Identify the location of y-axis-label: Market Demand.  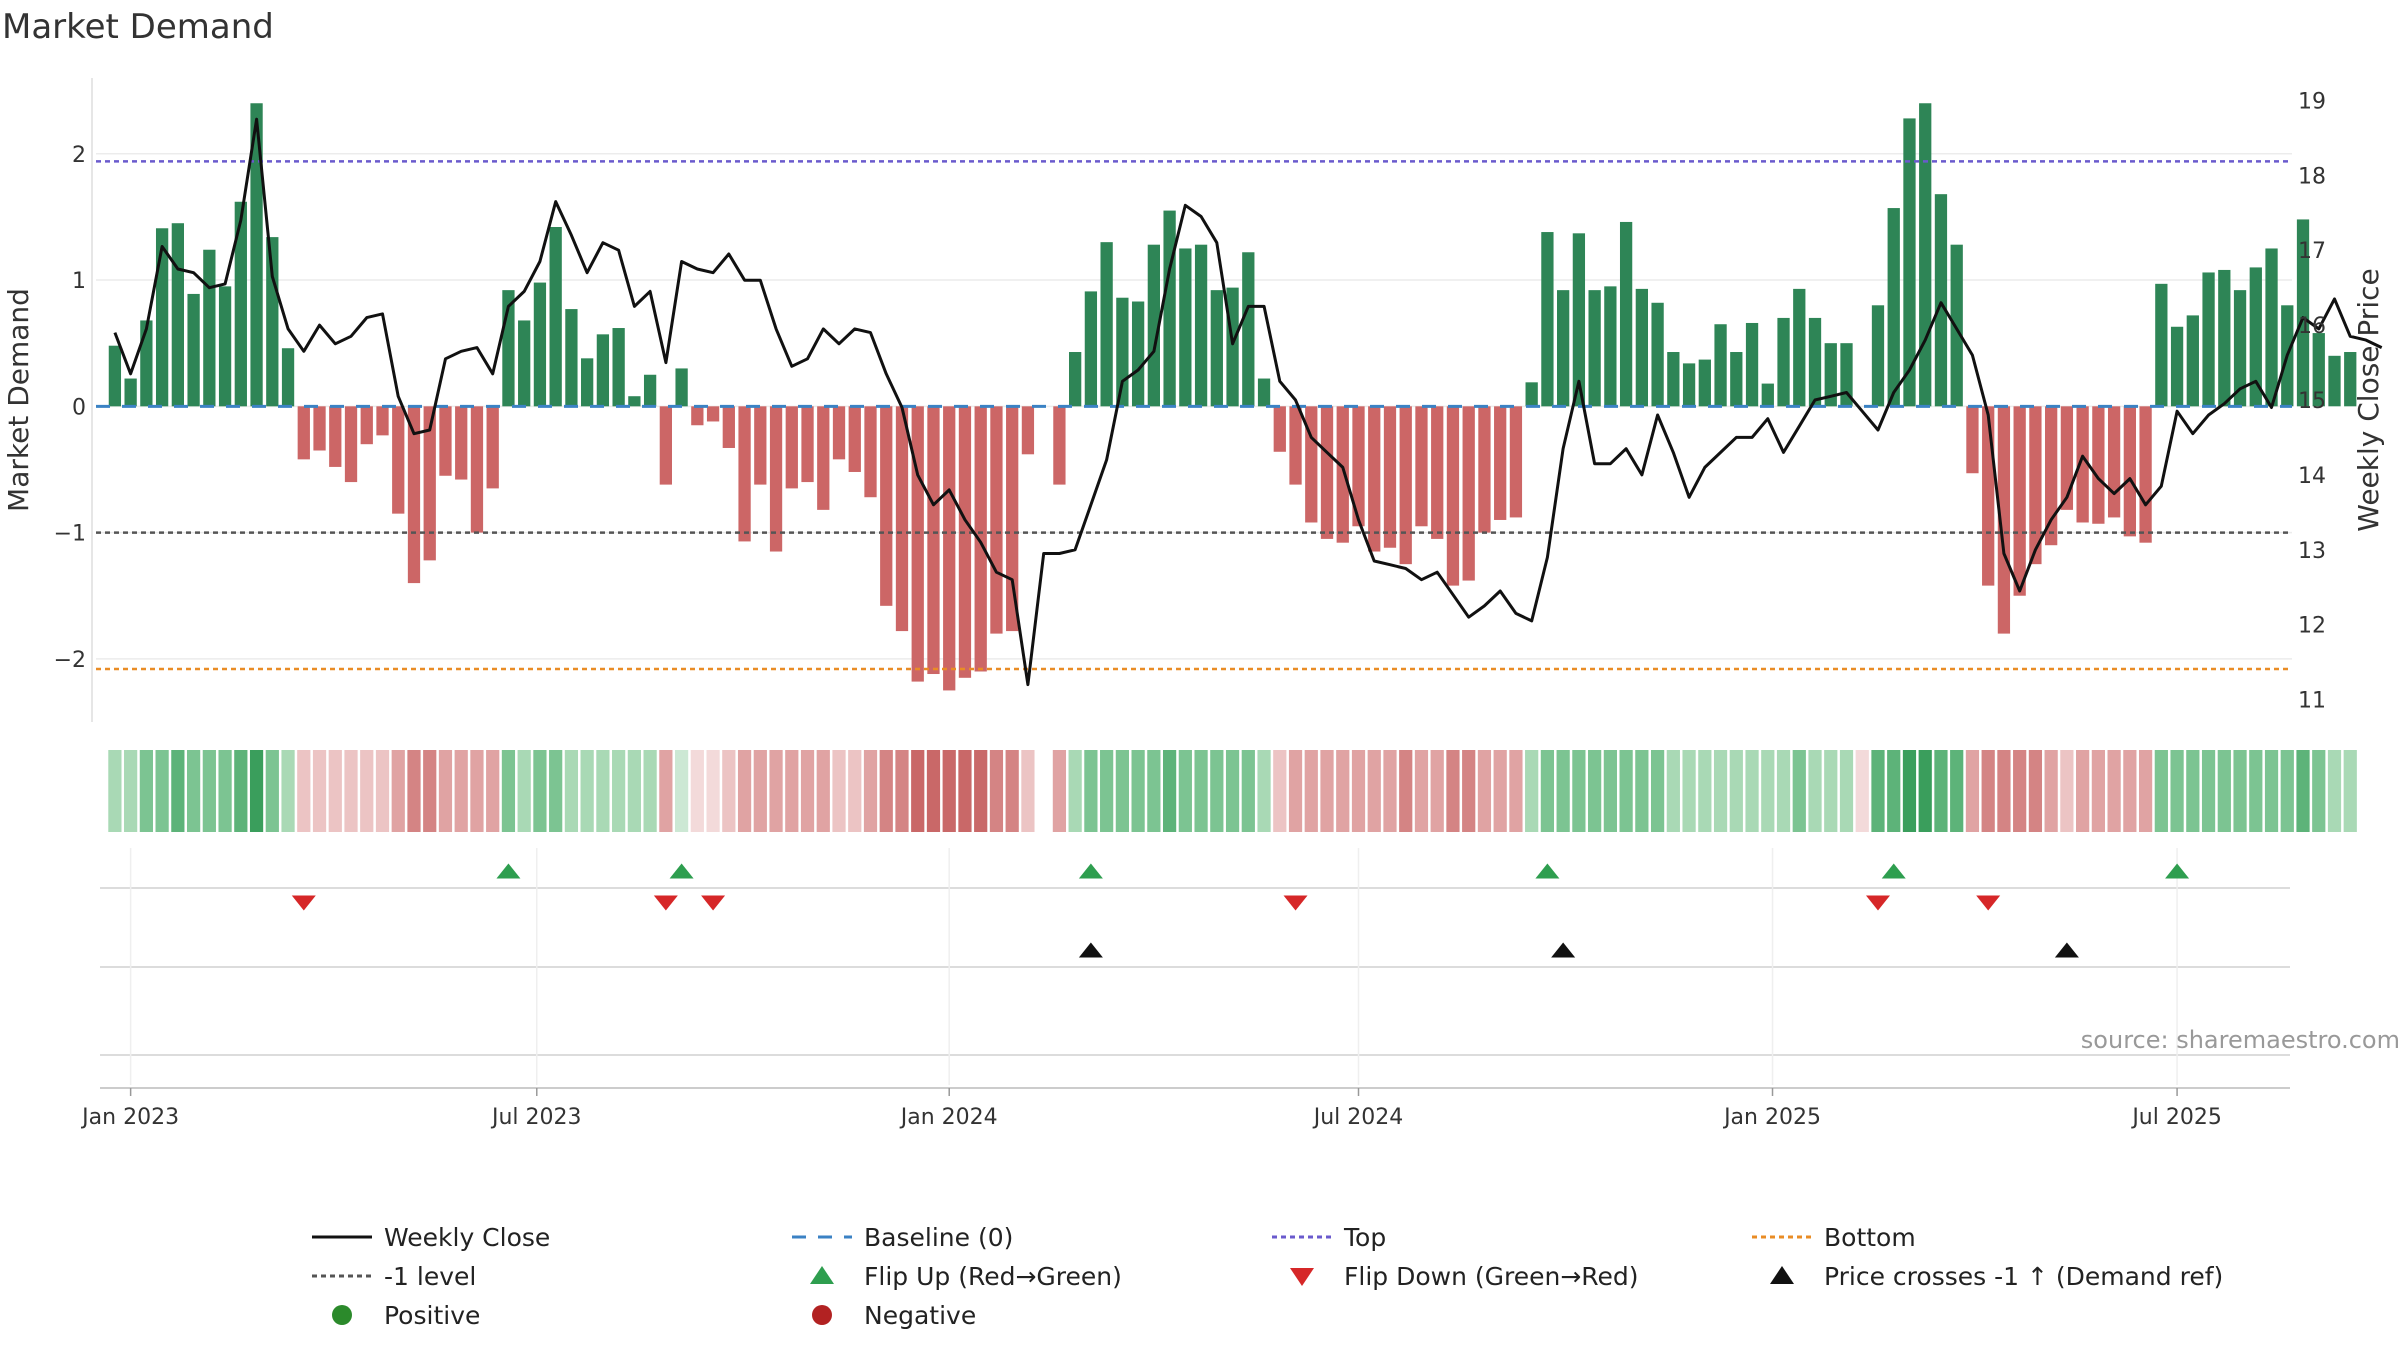
(18, 400).